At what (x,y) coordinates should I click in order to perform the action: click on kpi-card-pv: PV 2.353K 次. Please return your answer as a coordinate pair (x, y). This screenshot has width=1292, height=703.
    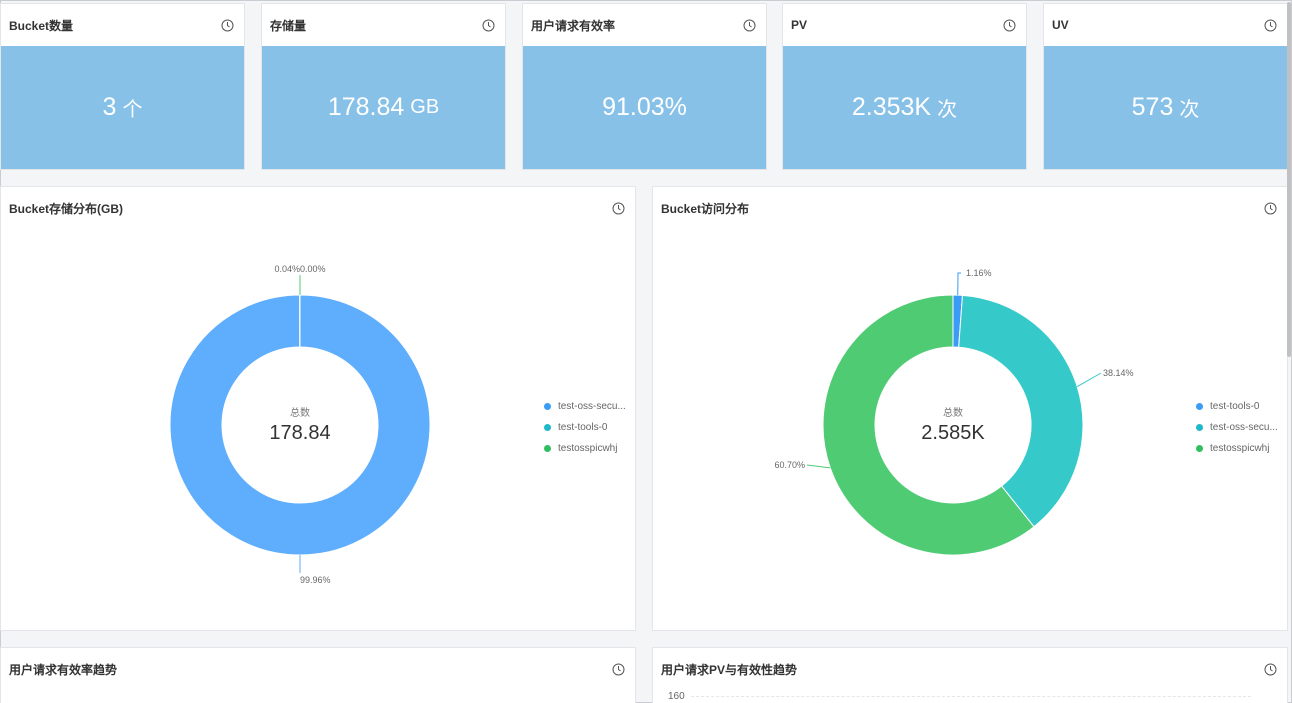
    Looking at the image, I should click on (904, 86).